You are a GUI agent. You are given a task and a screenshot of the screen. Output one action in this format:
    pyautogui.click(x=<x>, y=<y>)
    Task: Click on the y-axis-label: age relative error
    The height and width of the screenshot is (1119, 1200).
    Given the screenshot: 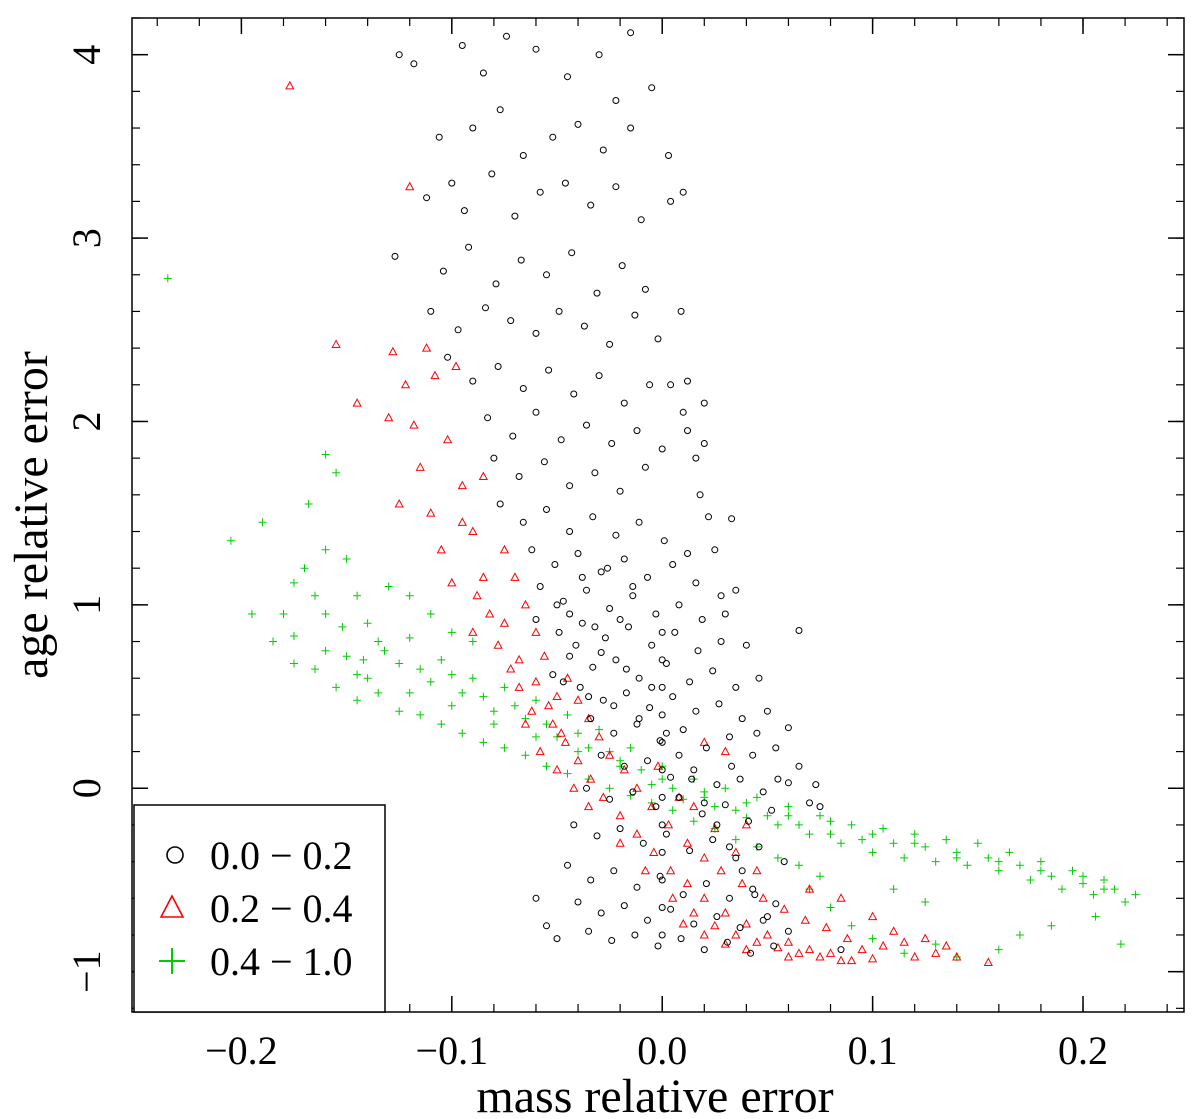 What is the action you would take?
    pyautogui.click(x=31, y=515)
    